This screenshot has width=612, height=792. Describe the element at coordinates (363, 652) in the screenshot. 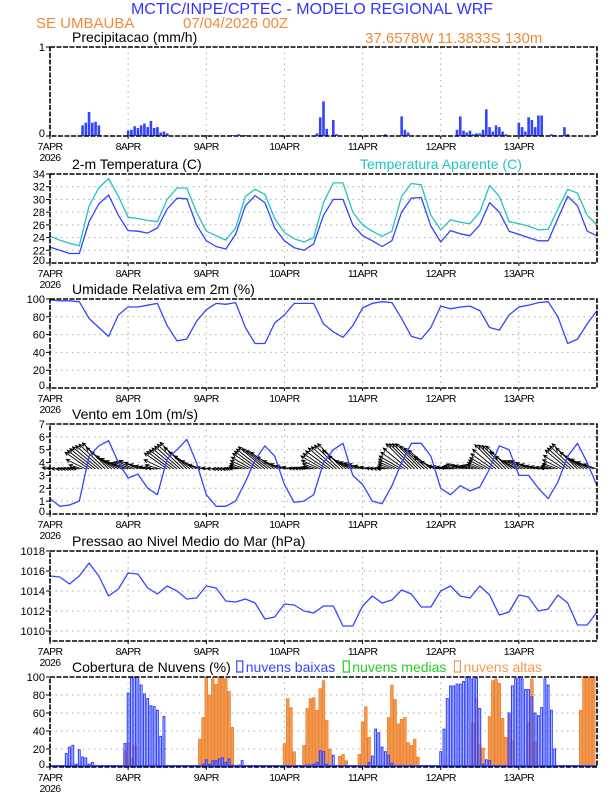

I see `x-tick-label: 11APR` at that location.